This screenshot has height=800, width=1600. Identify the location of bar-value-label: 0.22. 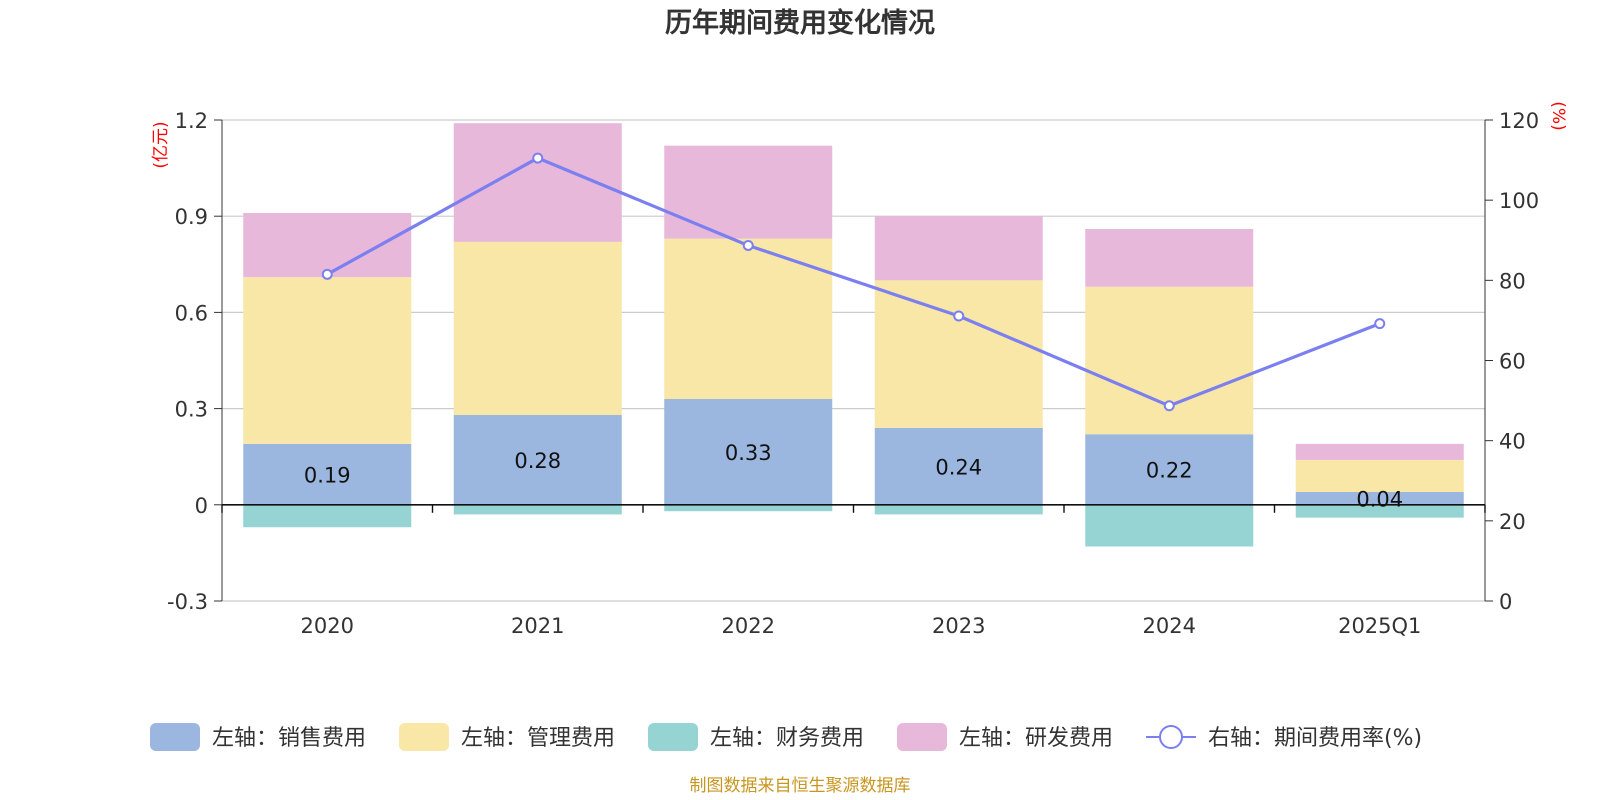
(1169, 471).